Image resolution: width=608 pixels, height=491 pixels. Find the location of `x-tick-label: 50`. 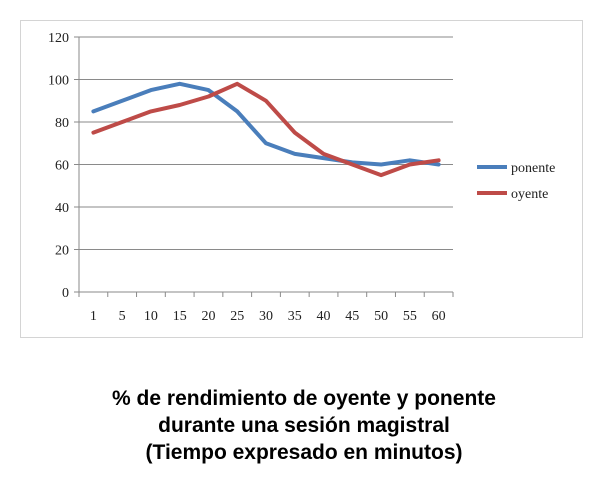

x-tick-label: 50 is located at coordinates (381, 316).